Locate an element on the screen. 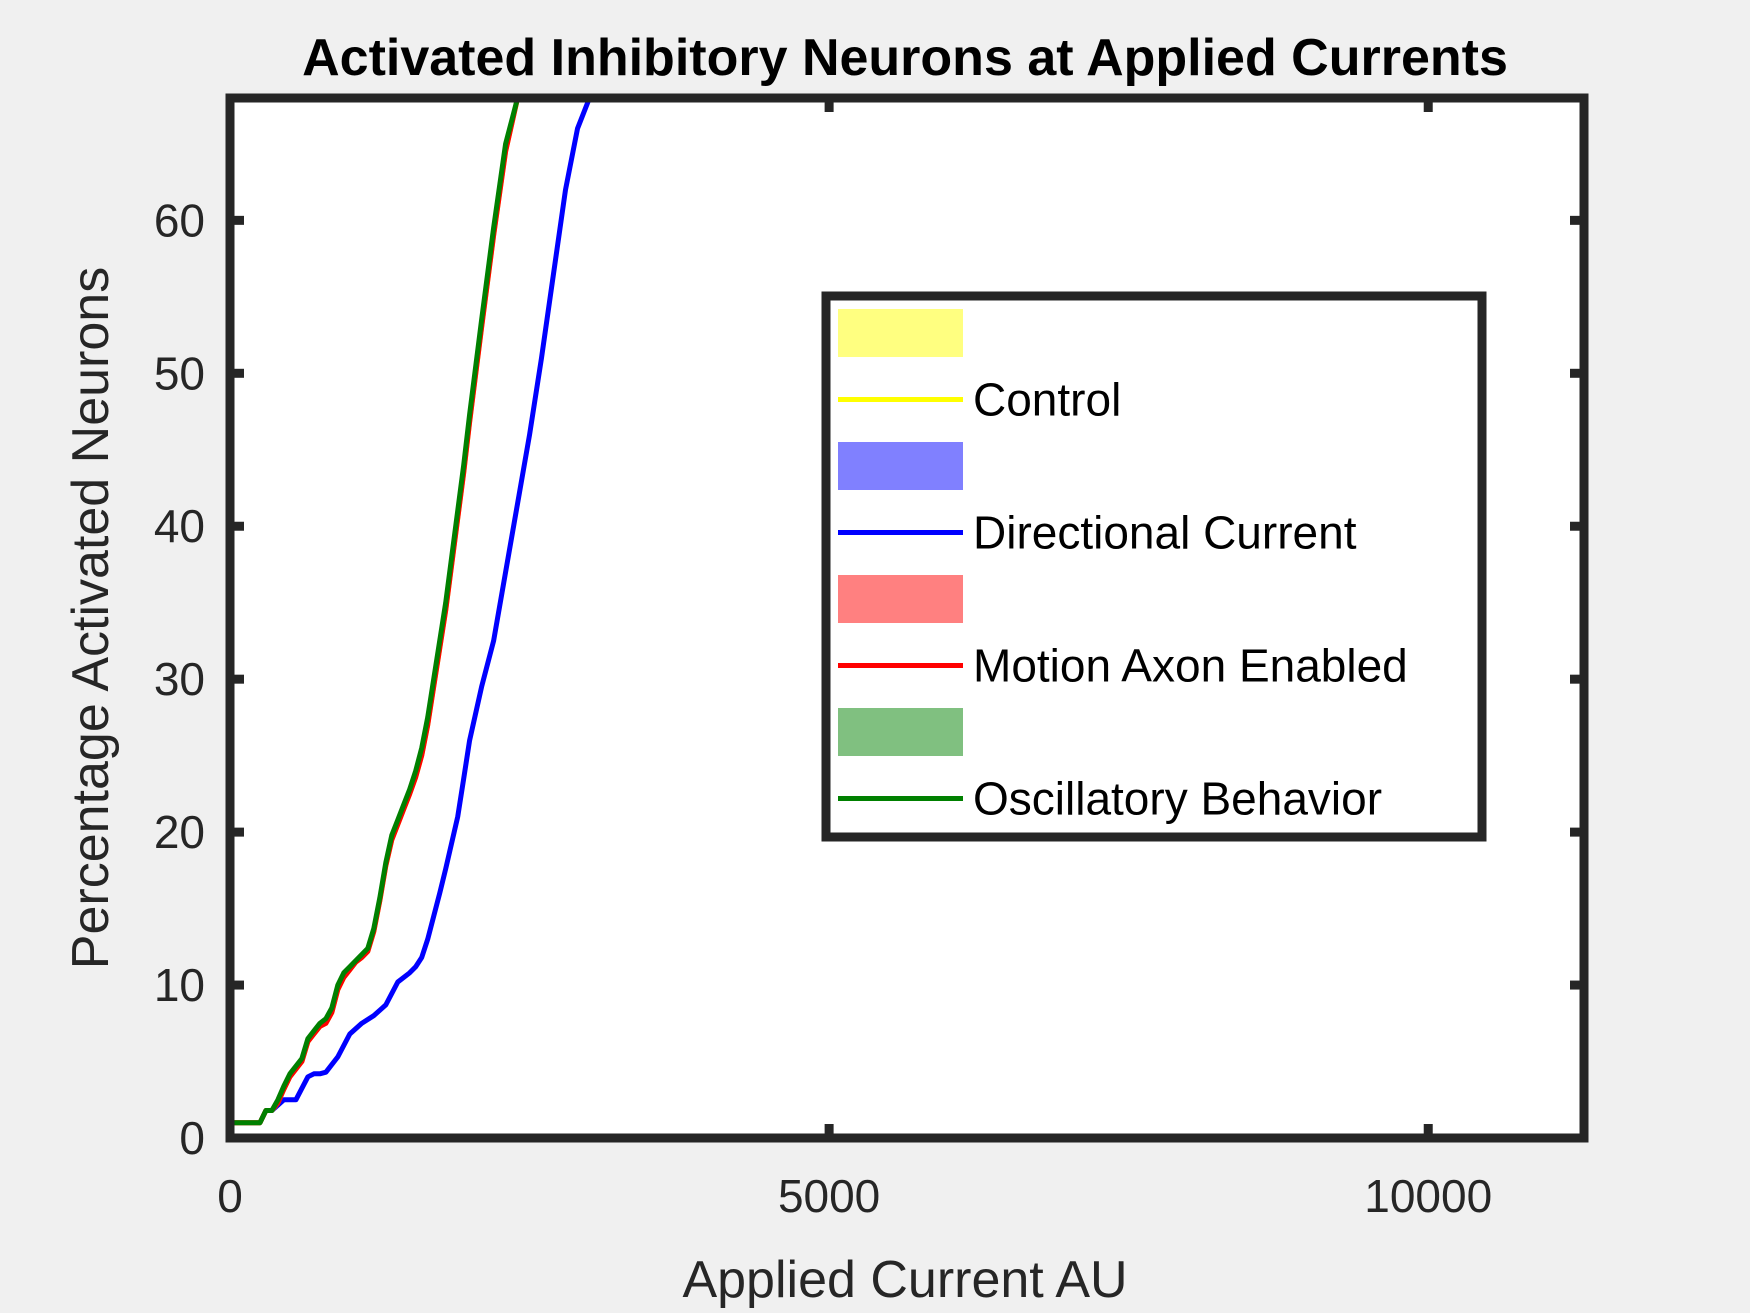 The image size is (1750, 1313). y-tick-label: 50 is located at coordinates (179, 373).